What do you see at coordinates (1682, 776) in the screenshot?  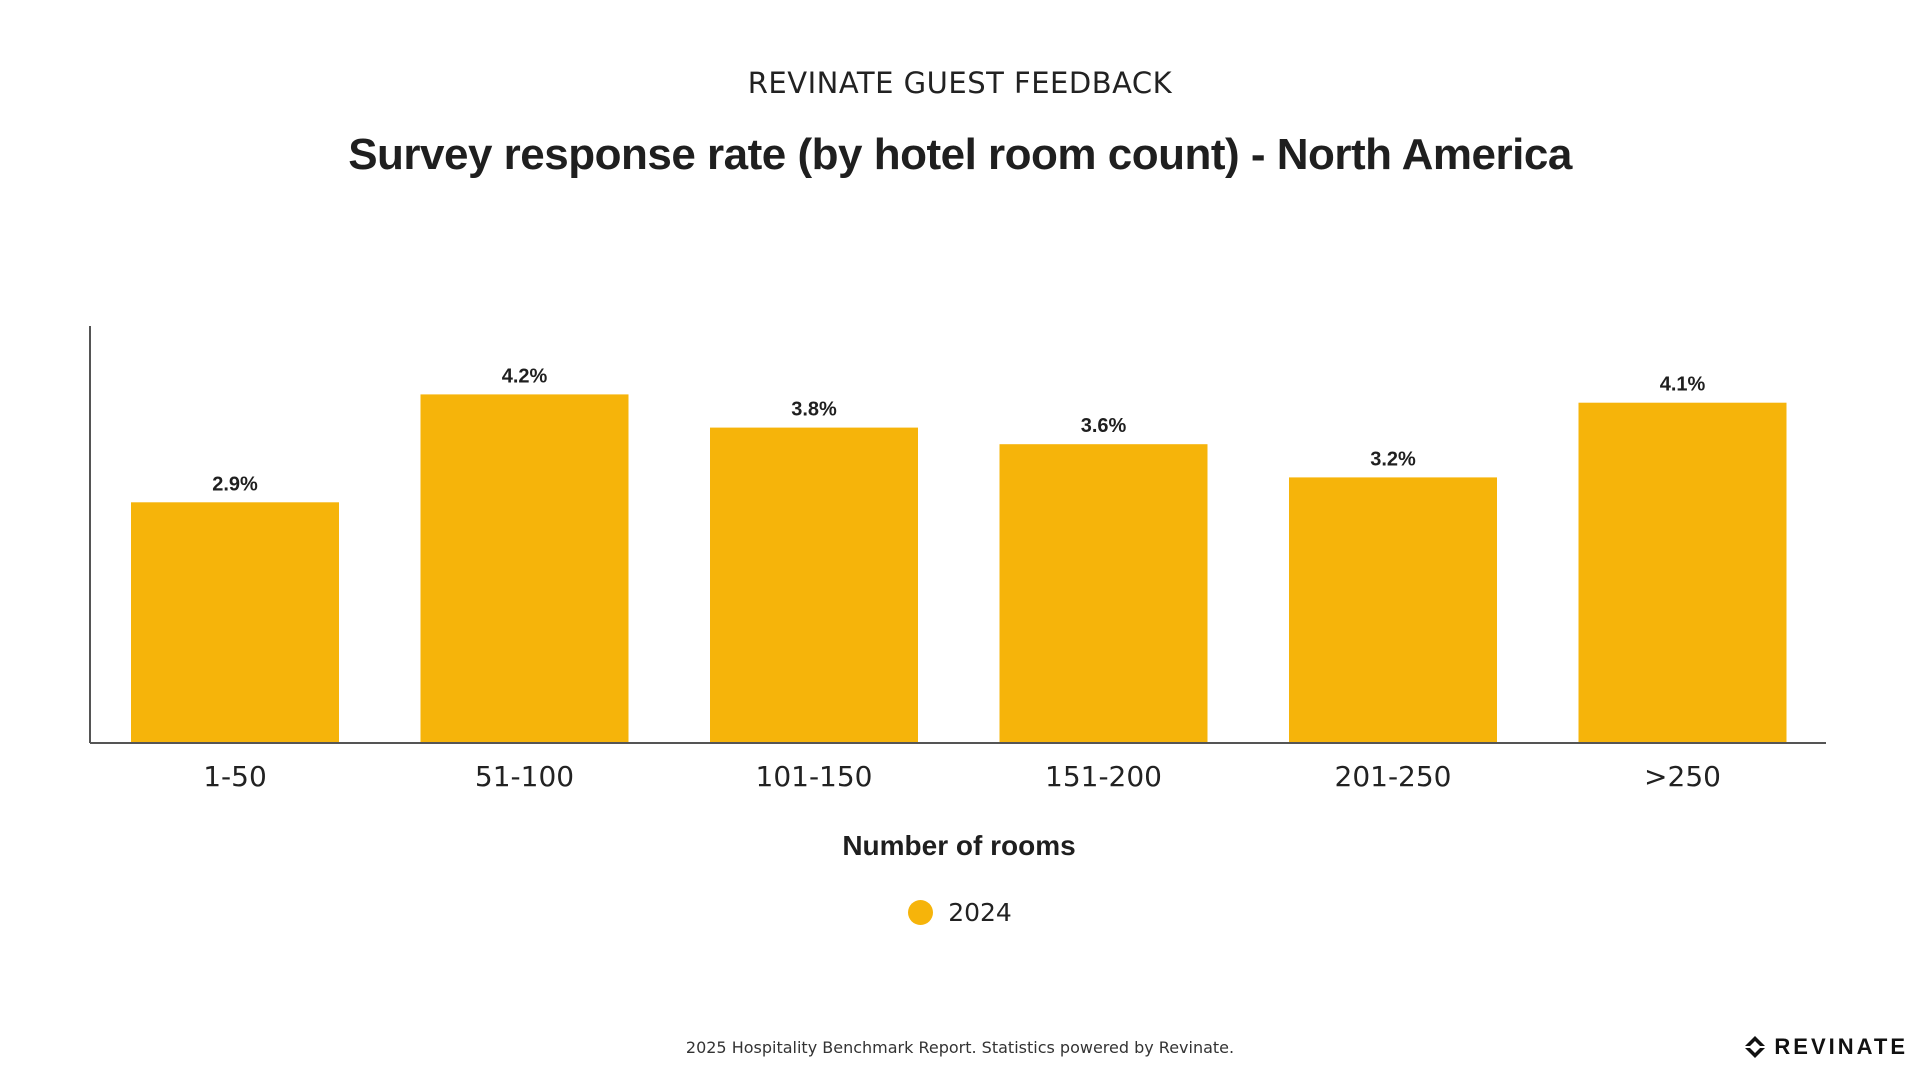 I see `x-tick-label-6: >250` at bounding box center [1682, 776].